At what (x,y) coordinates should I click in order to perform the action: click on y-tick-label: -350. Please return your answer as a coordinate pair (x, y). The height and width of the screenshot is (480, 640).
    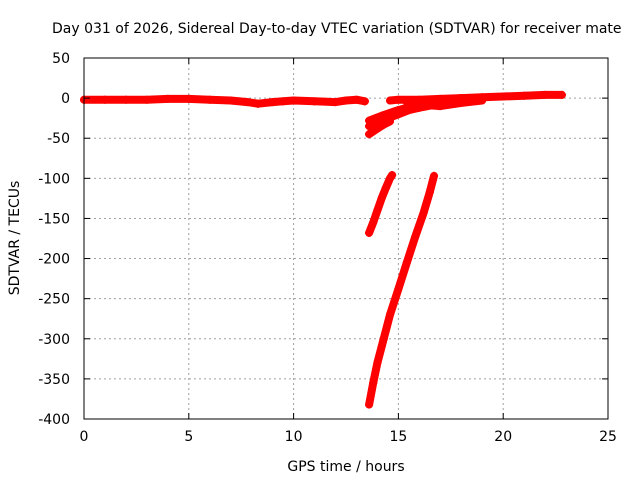
    Looking at the image, I should click on (54, 380).